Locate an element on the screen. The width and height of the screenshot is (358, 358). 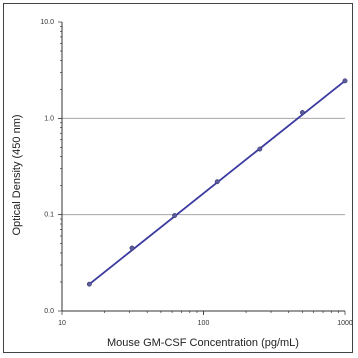
x-axis-label: Mouse GM-CSF Concentration (pg/mL) is located at coordinates (203, 343).